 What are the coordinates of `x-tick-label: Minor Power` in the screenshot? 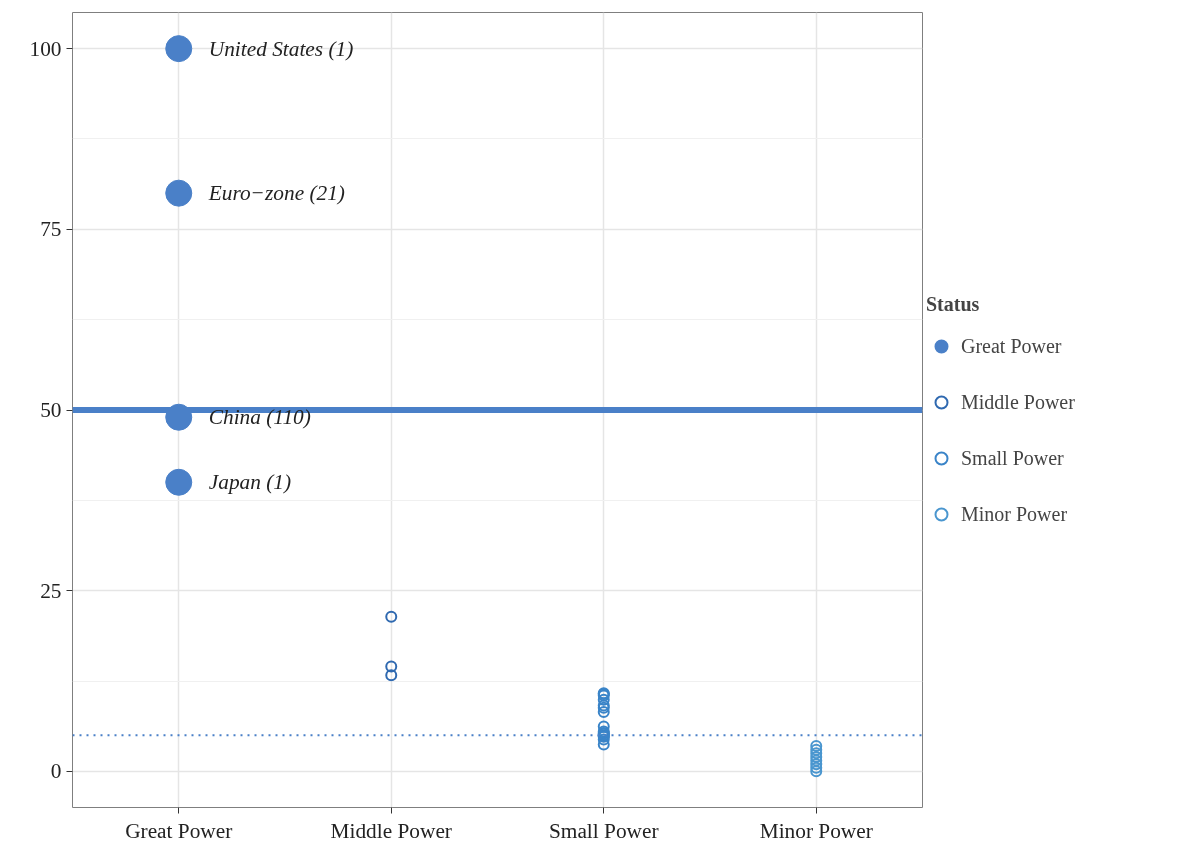 It's located at (816, 830).